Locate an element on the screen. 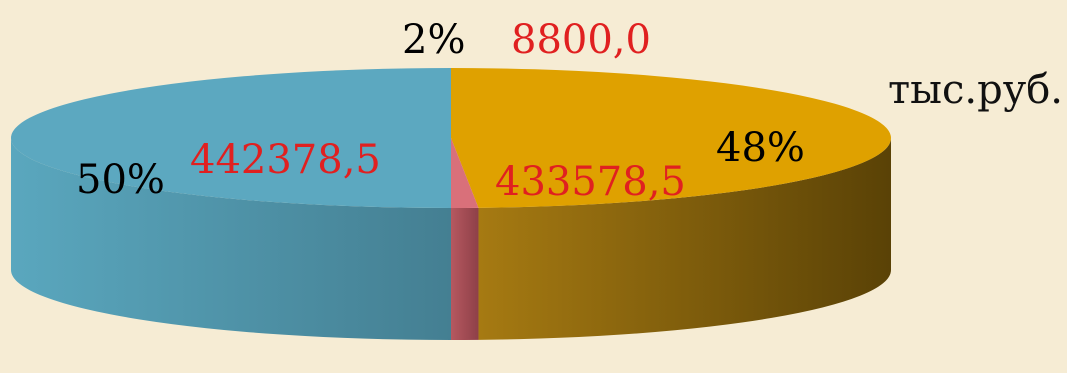  slice-percent-label-1: 48% is located at coordinates (760, 148).